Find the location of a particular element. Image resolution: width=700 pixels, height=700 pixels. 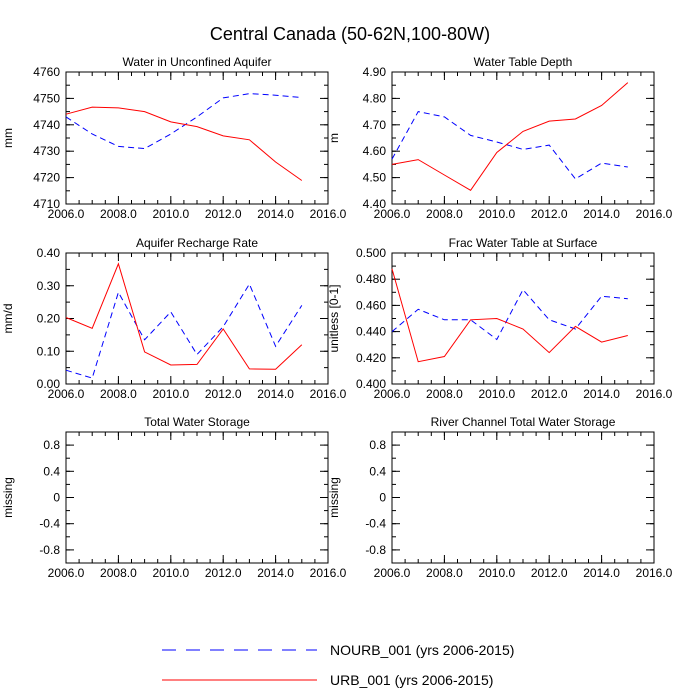

legend-label-nourb: NOURB_001 (yrs 2006-2015) is located at coordinates (422, 650).